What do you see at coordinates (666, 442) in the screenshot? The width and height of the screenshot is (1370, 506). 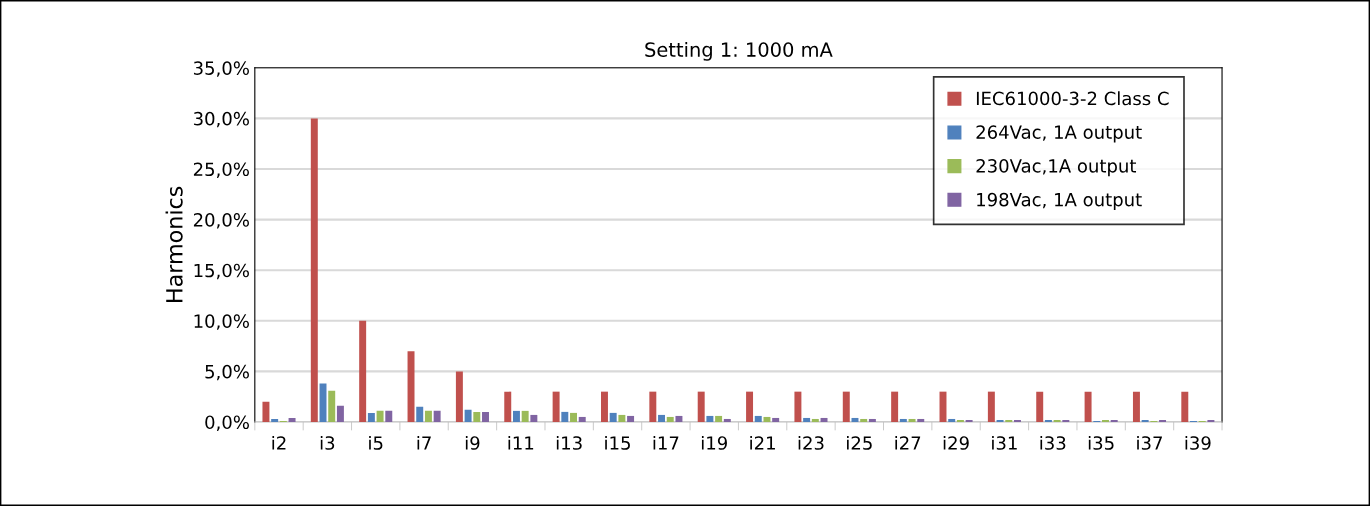 I see `x-tick-label: i17` at bounding box center [666, 442].